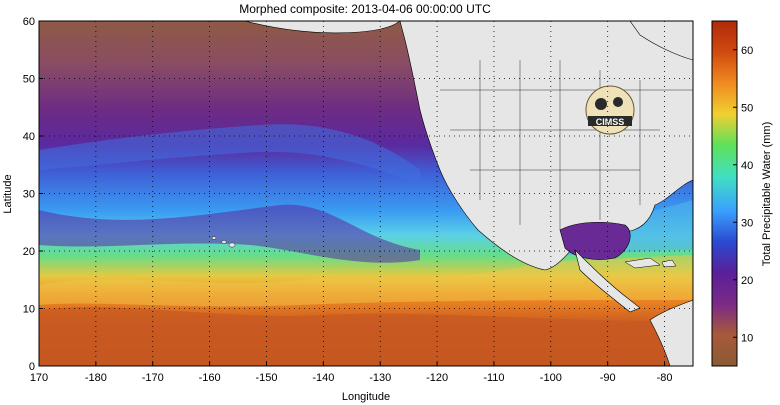  Describe the element at coordinates (29, 80) in the screenshot. I see `y-tick-label: 50` at that location.